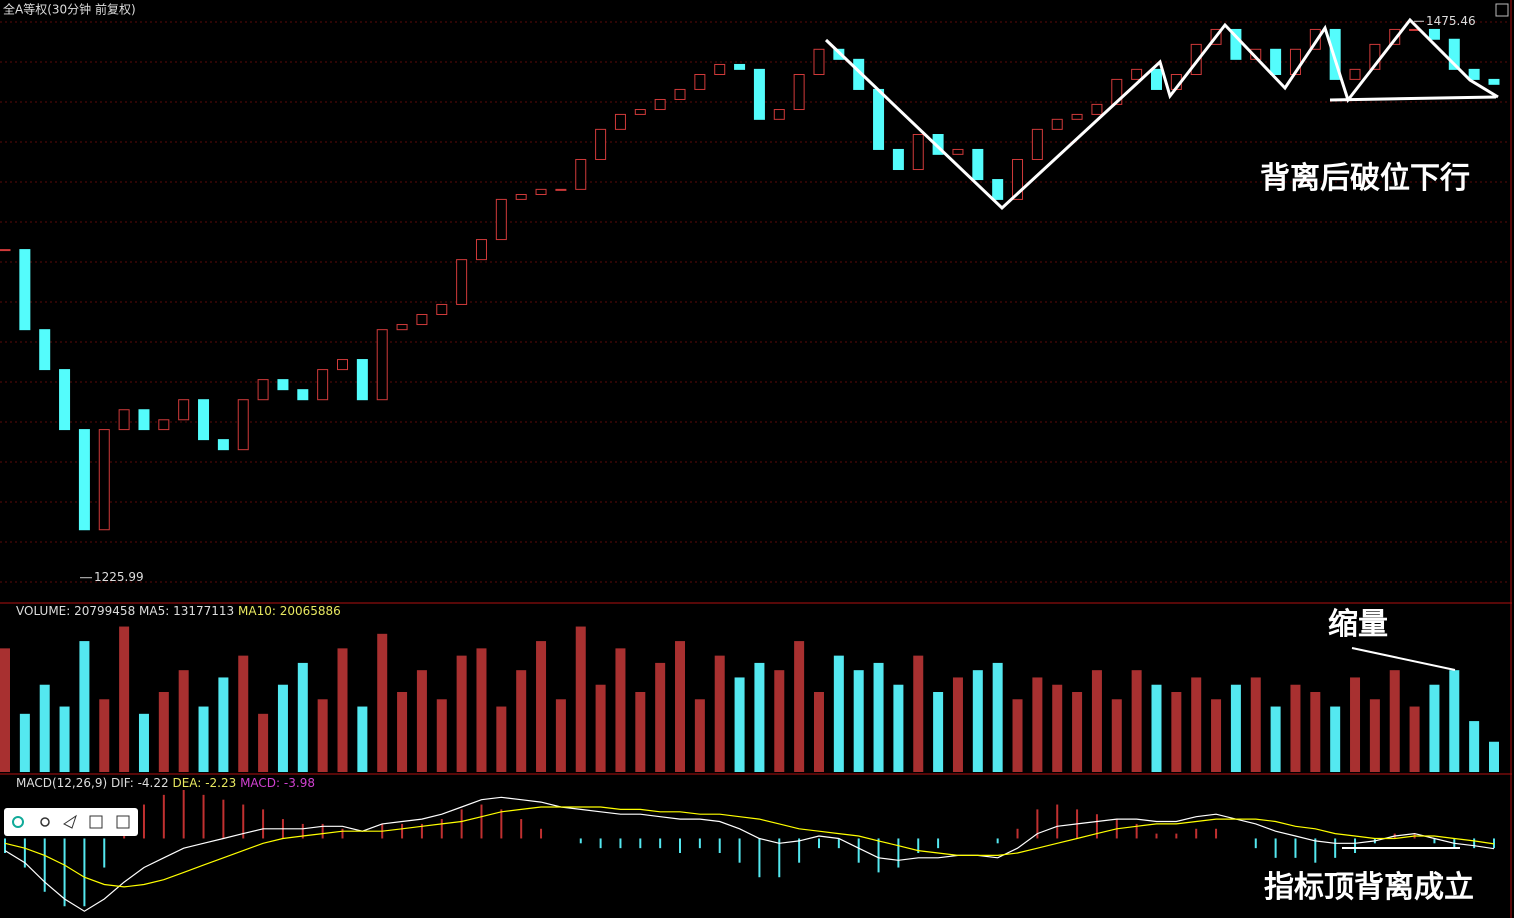  I want to click on high-label: 1475.46, so click(1451, 21).